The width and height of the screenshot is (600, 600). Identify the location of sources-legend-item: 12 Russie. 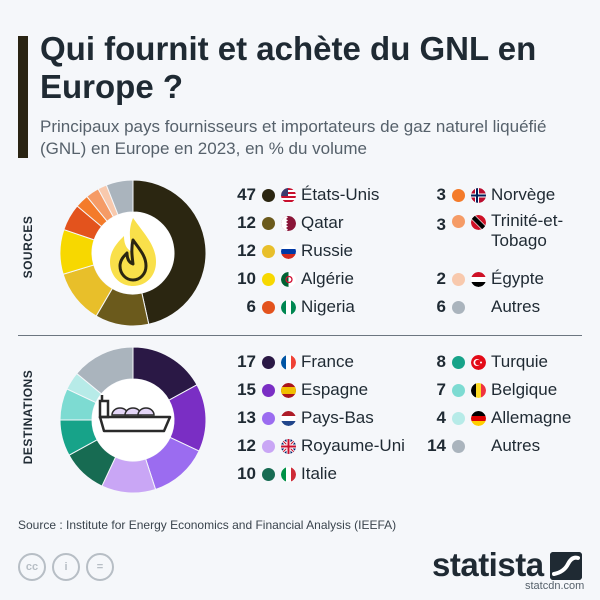
(290, 251).